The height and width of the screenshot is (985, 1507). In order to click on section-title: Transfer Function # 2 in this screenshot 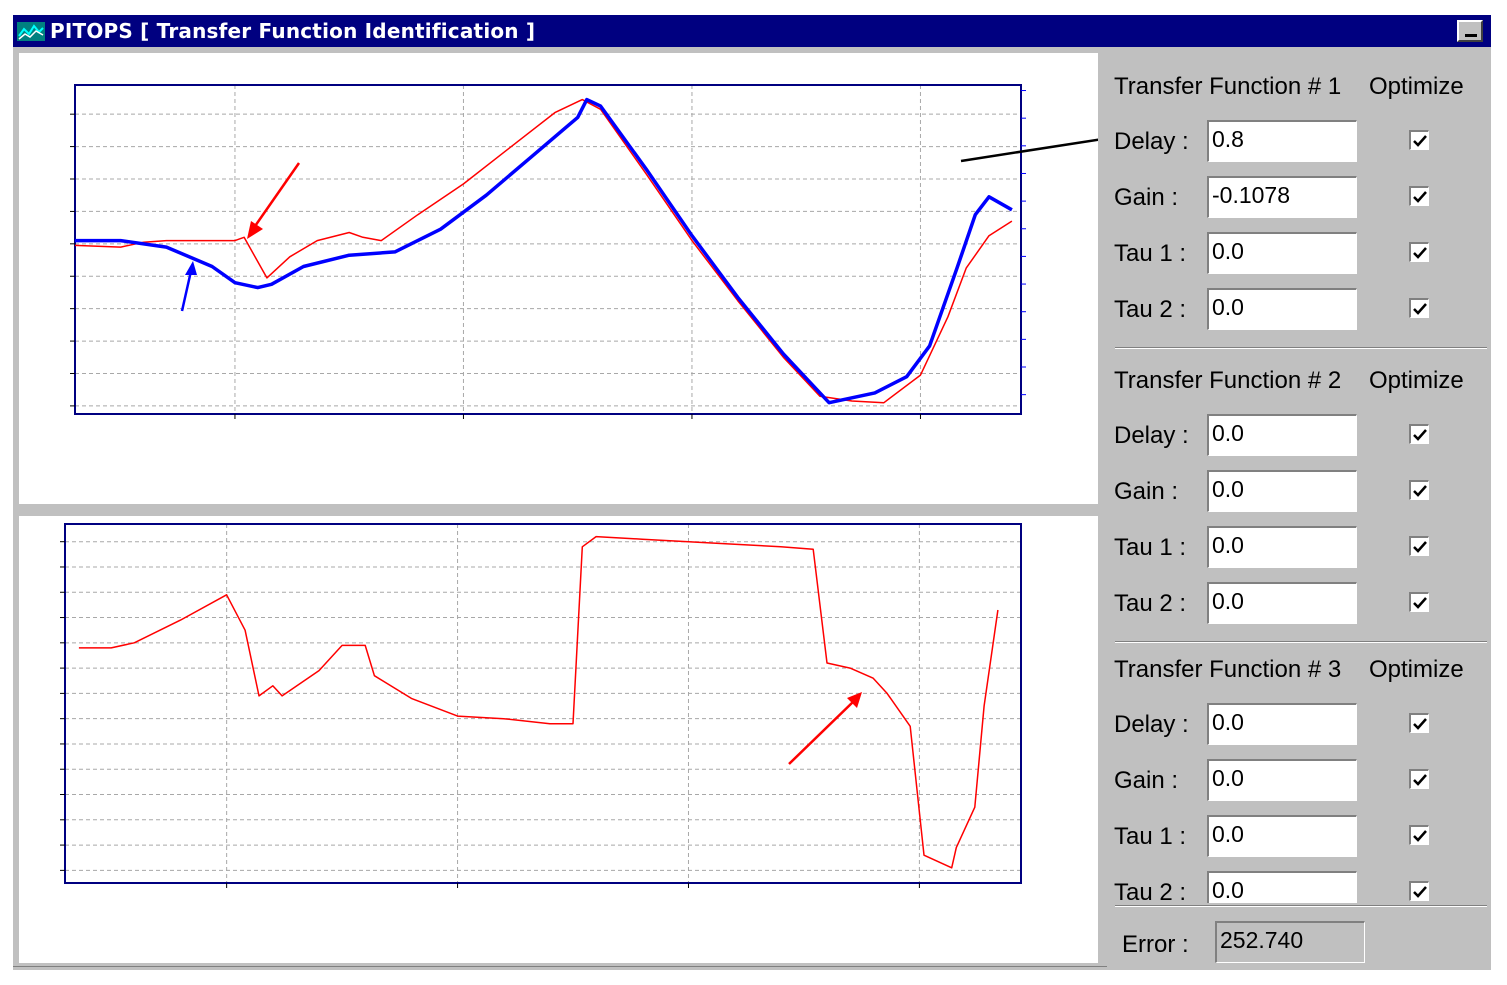, I will do `click(1228, 380)`.